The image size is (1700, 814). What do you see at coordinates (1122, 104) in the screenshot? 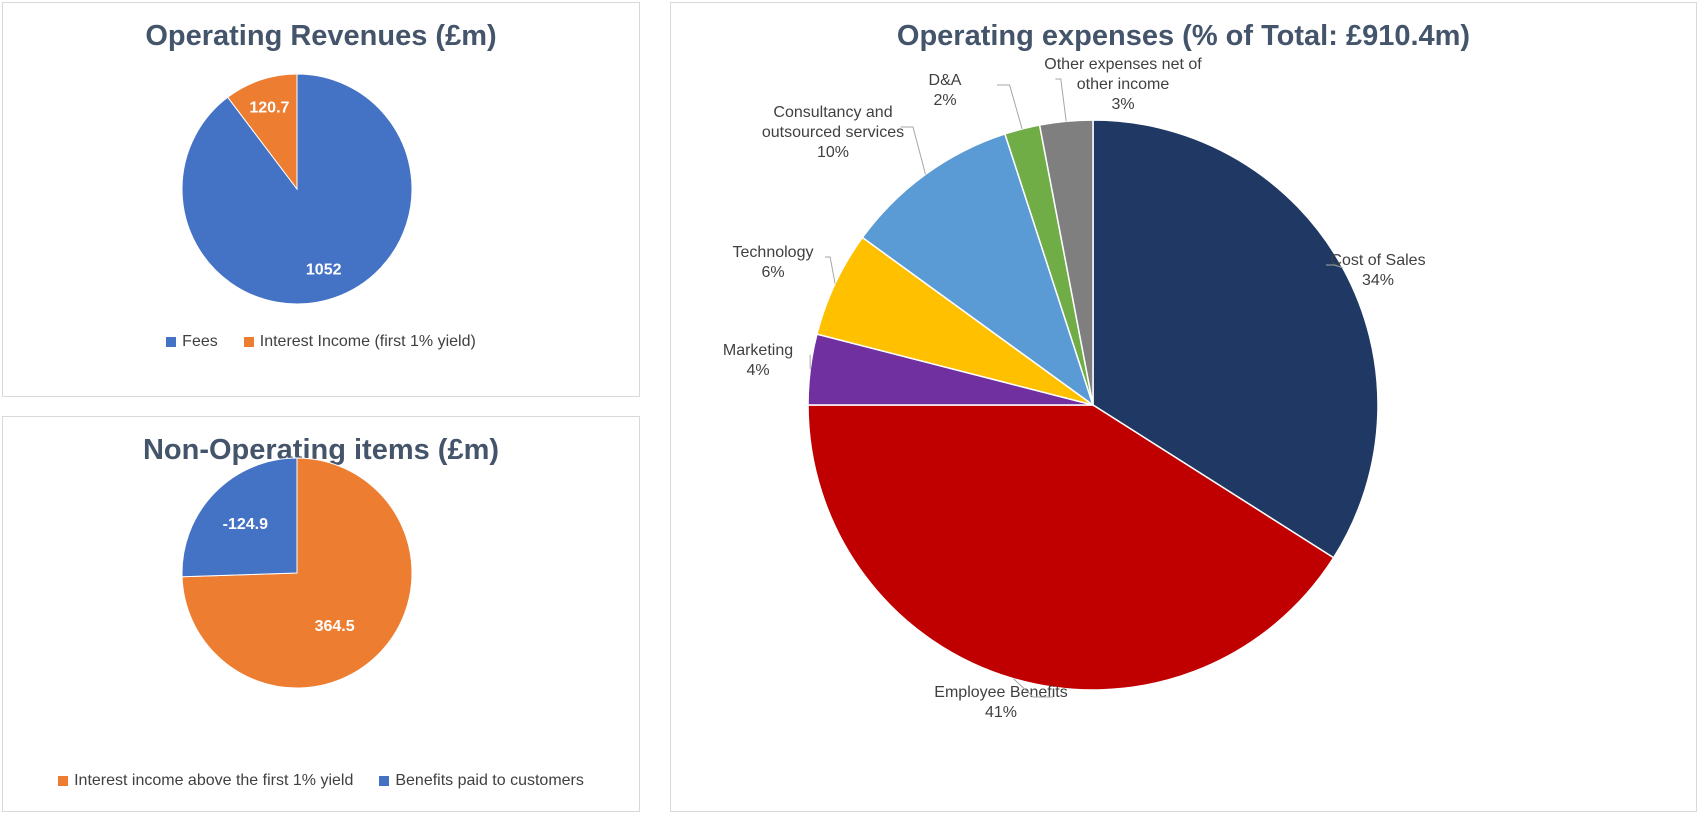
I see `data-label: 3%` at bounding box center [1122, 104].